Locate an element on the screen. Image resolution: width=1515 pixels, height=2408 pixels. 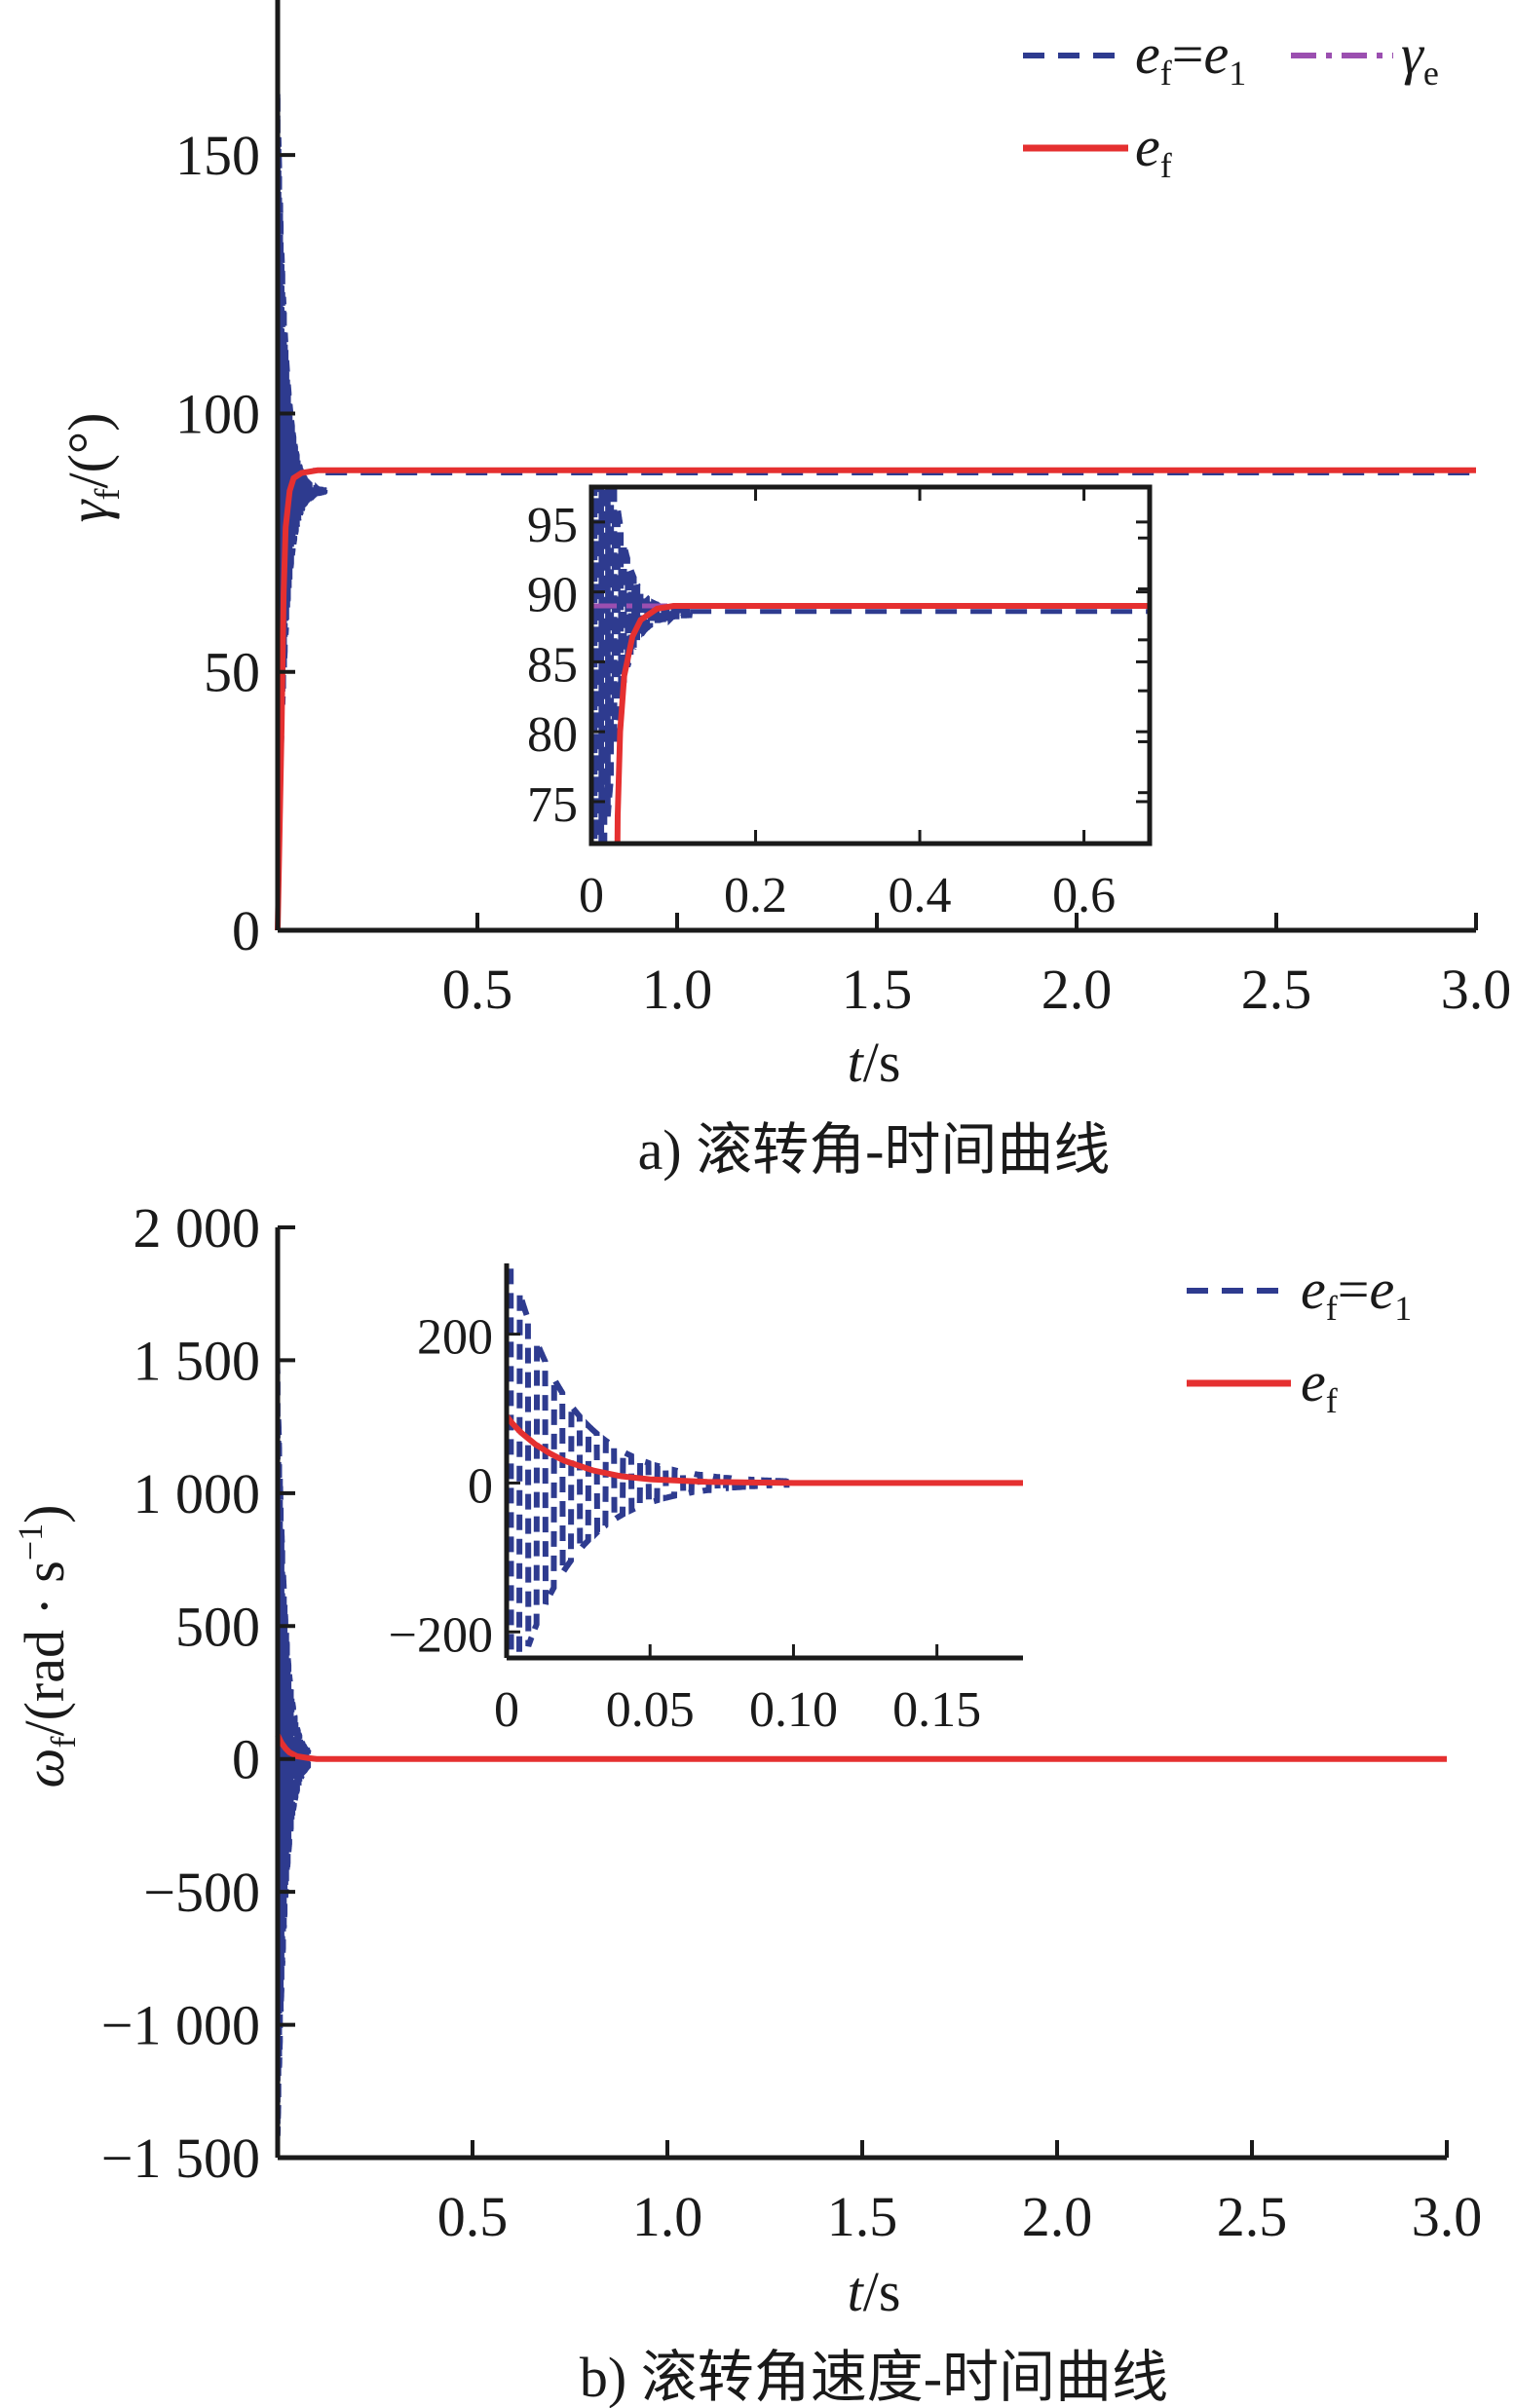
chart-b-ylabel: ωf/(rad · s−1) is located at coordinates (47, 1646).